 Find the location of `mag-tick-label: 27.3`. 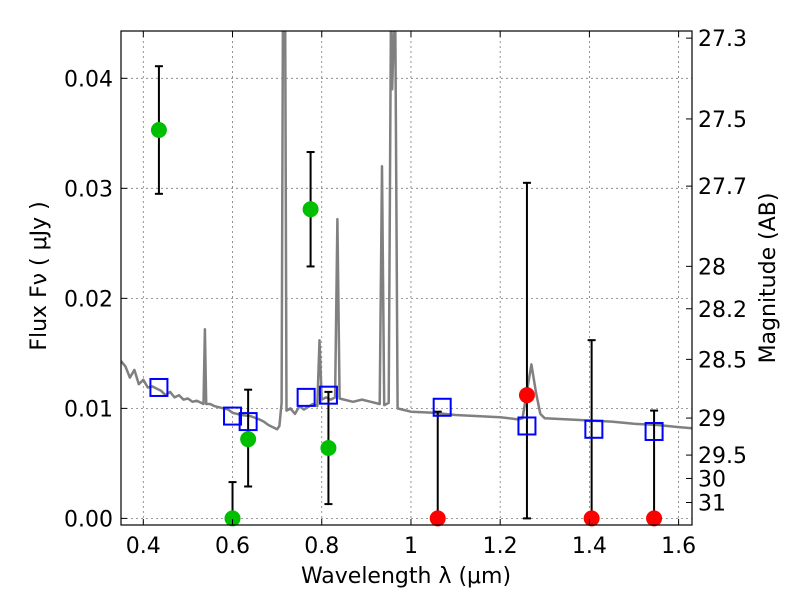

mag-tick-label: 27.3 is located at coordinates (722, 39).